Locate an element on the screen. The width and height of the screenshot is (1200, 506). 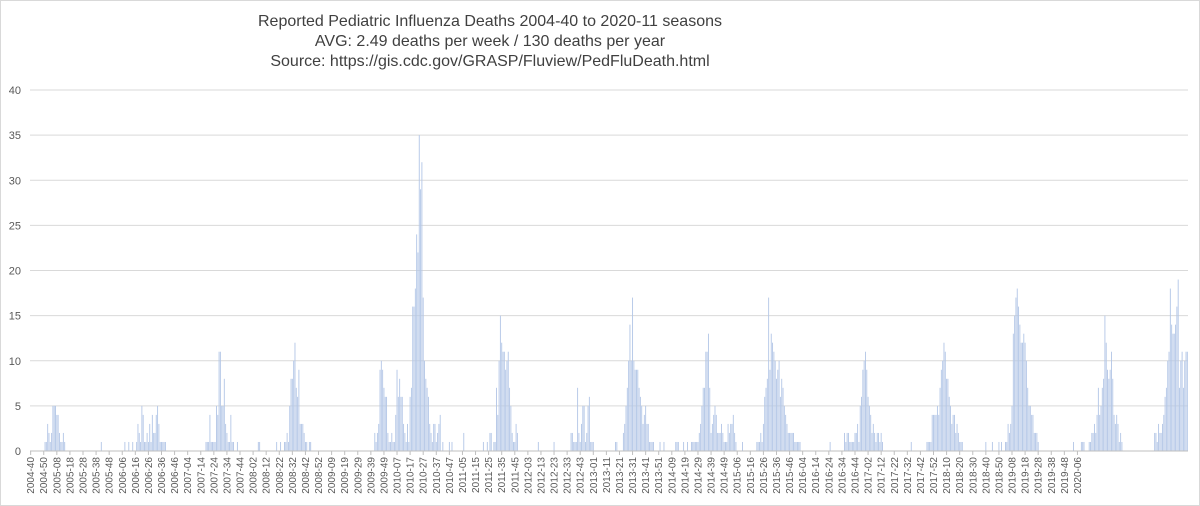
x-tick-label: 2019-18 is located at coordinates (1026, 475).